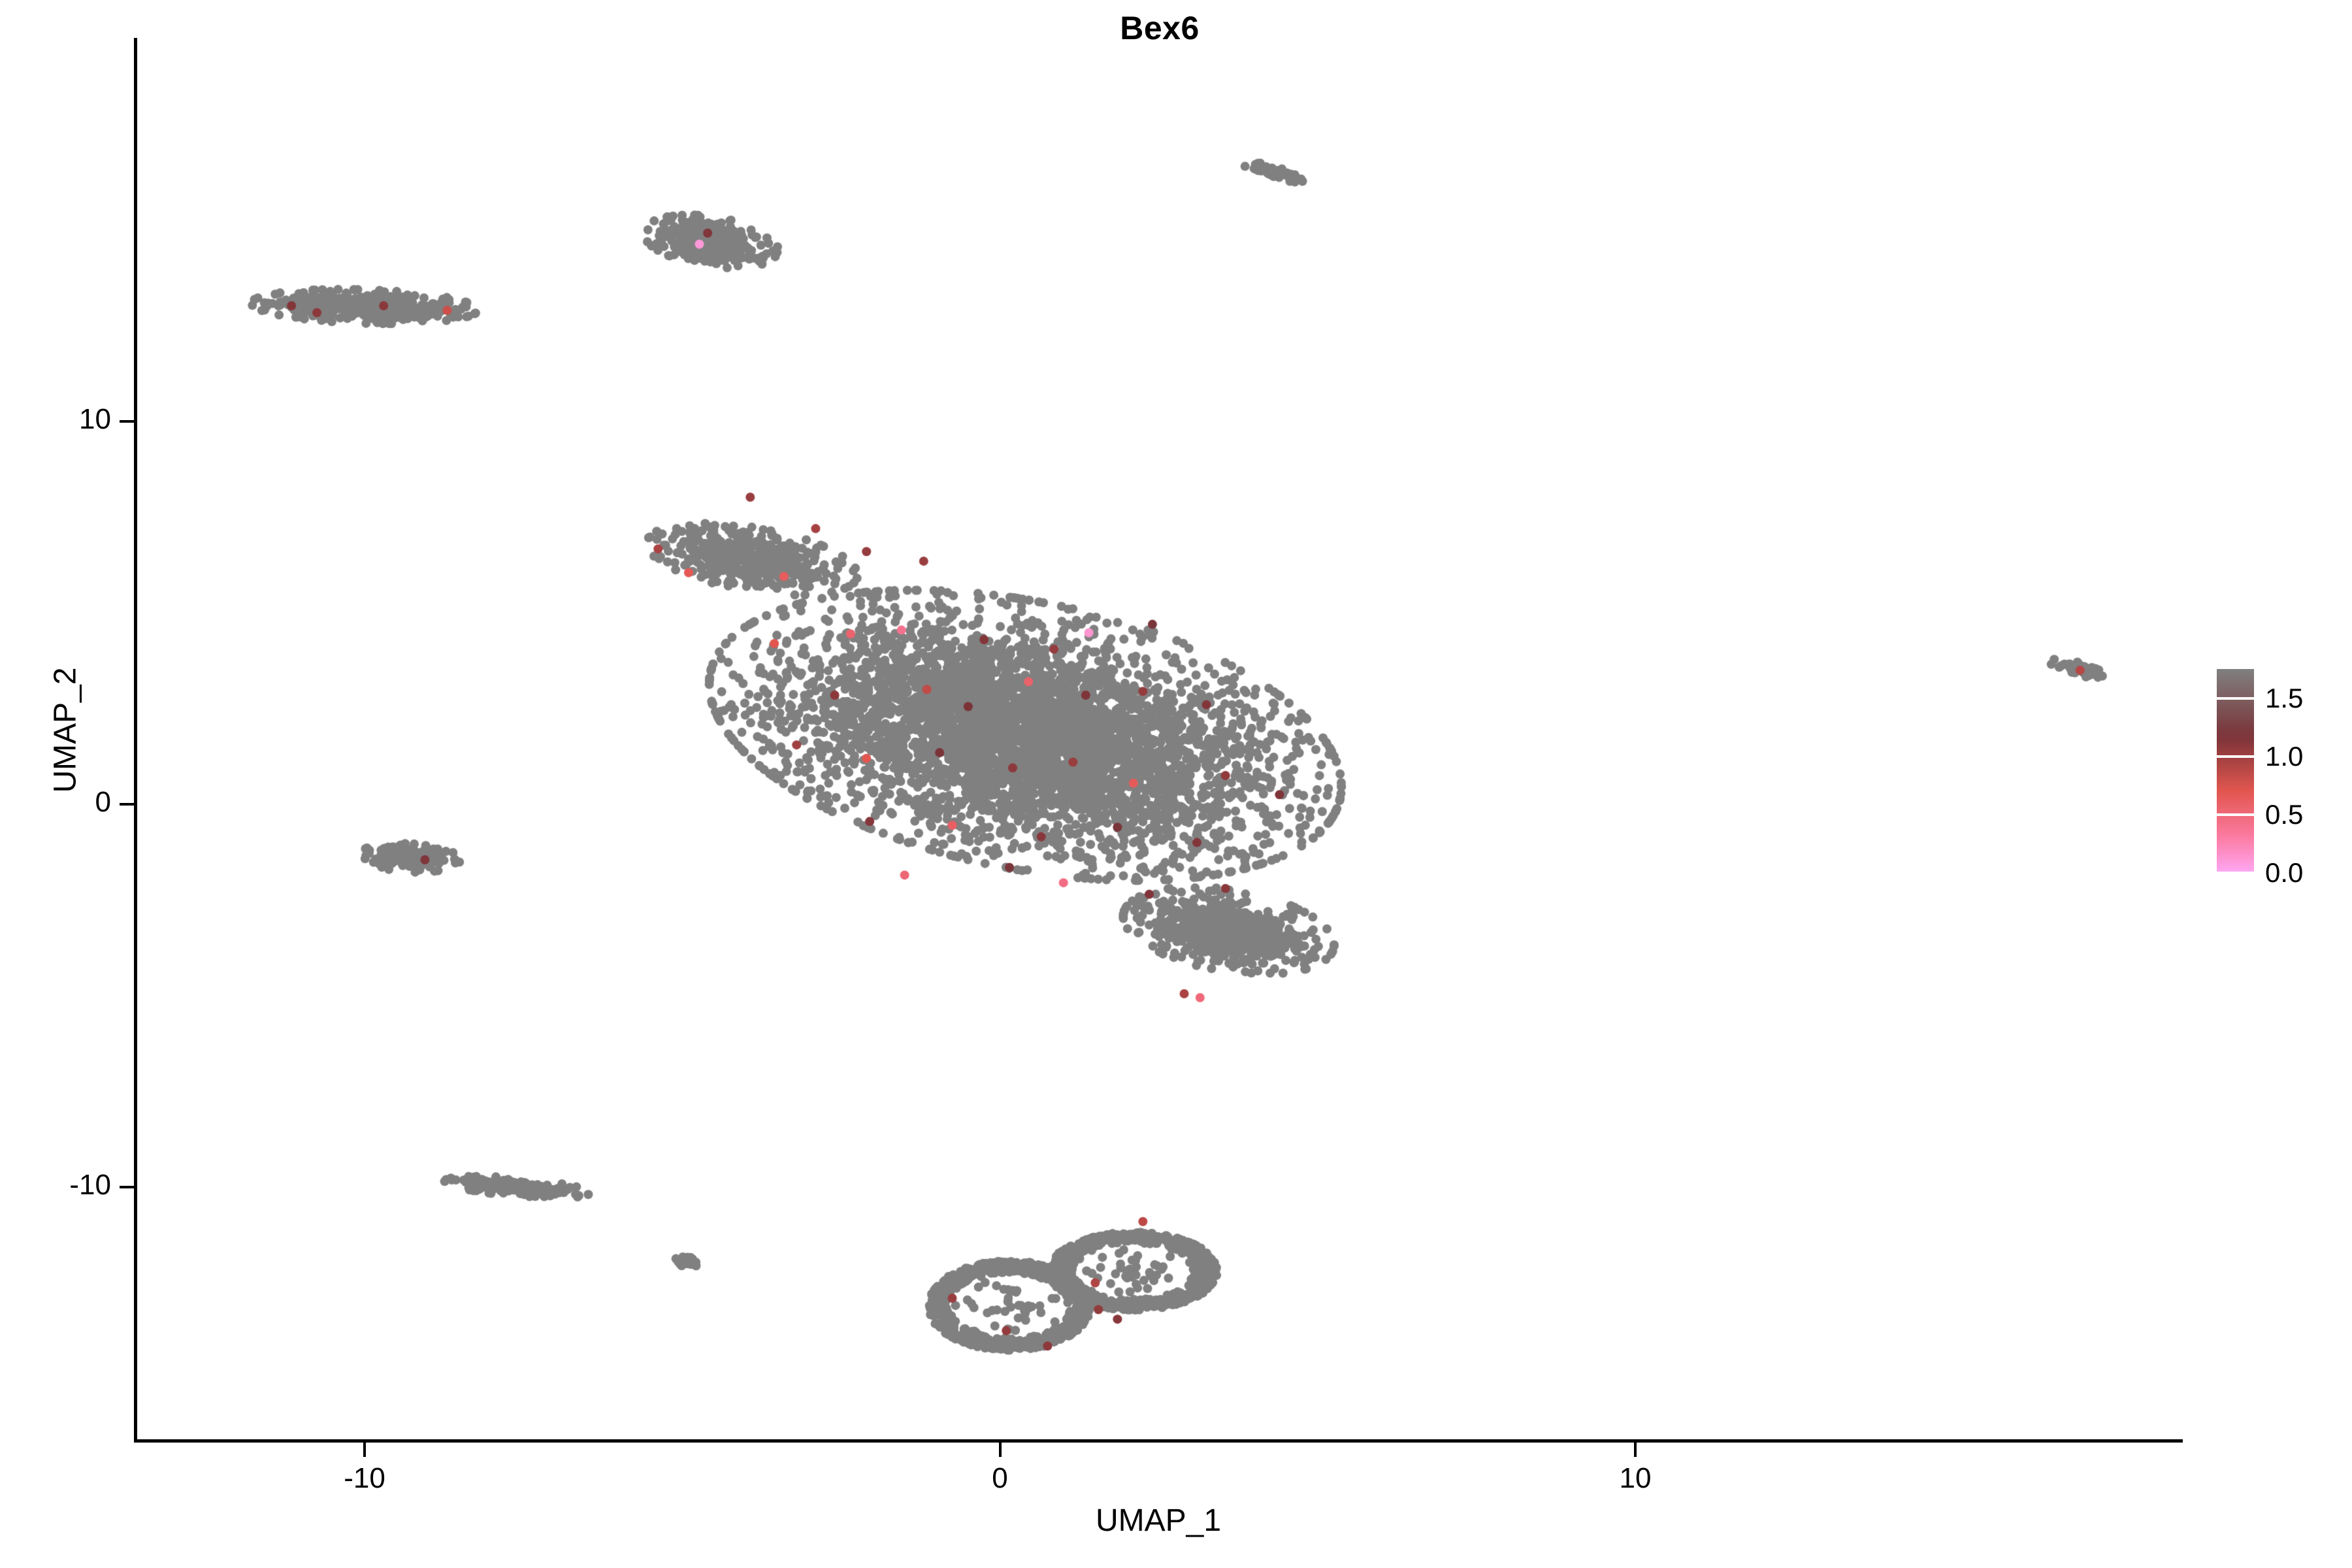 The image size is (2352, 1568). I want to click on x-tick-label: -10, so click(364, 1478).